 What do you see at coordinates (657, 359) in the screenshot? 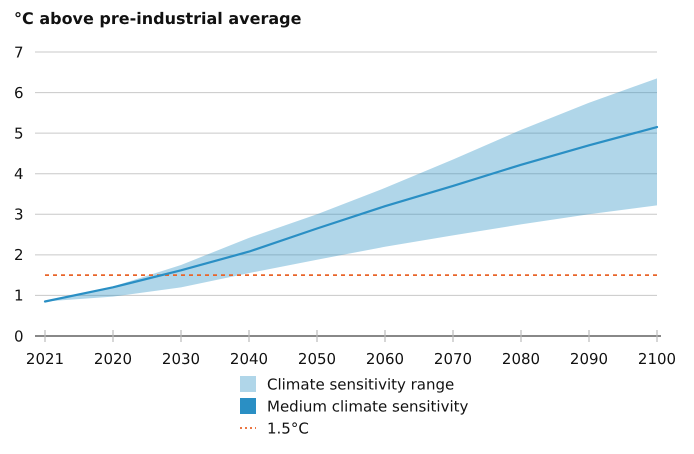
I see `x-tick-label: 2100` at bounding box center [657, 359].